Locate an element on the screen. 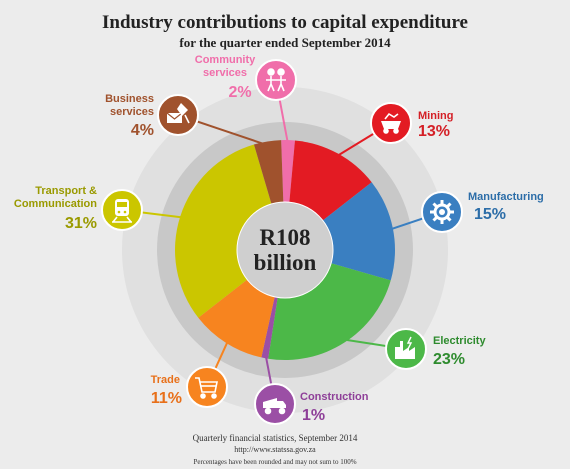 The image size is (570, 469). manufacturing-label: Manufacturing is located at coordinates (506, 197).